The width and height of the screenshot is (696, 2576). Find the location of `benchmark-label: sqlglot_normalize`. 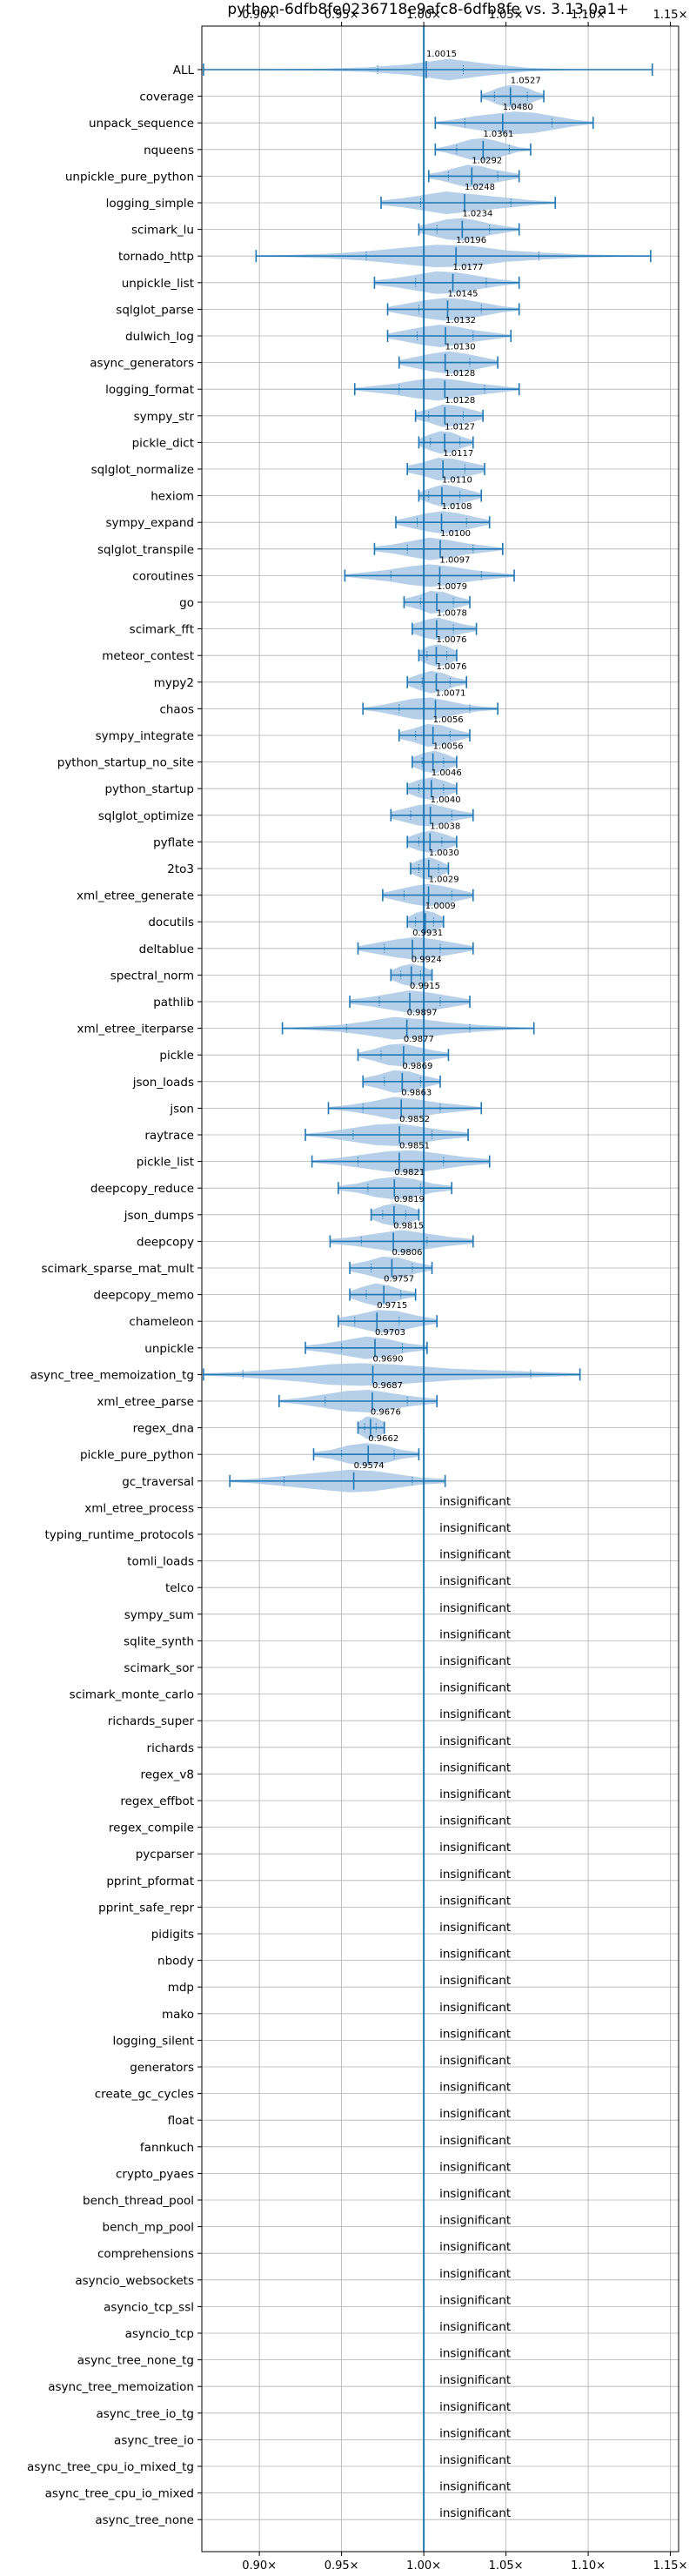

benchmark-label: sqlglot_normalize is located at coordinates (142, 470).